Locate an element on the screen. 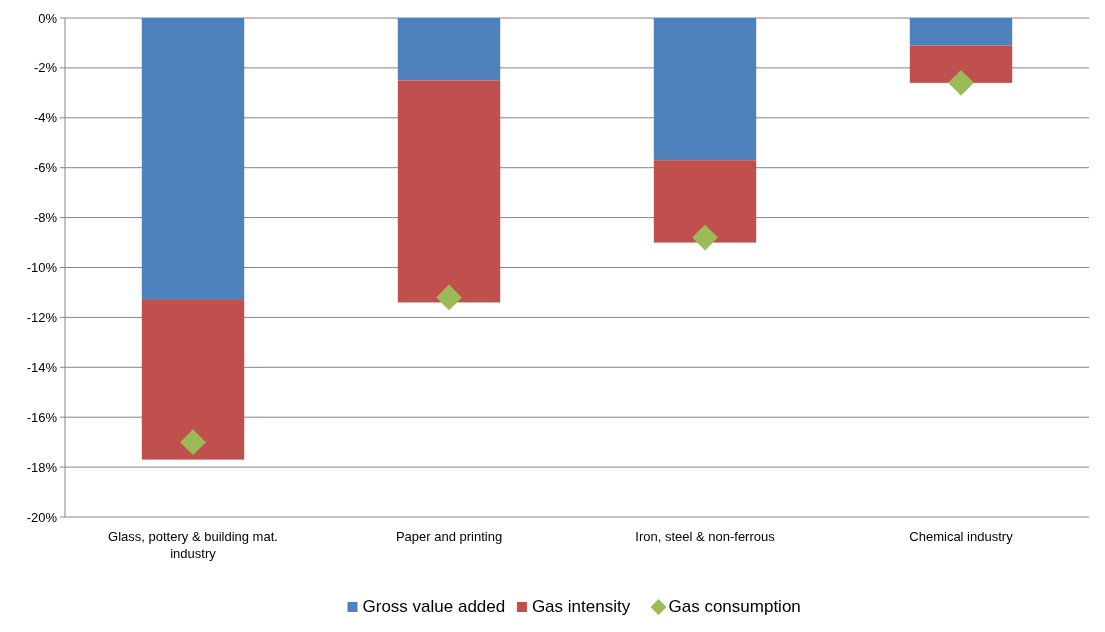  y-tick-label: -18% is located at coordinates (42, 467).